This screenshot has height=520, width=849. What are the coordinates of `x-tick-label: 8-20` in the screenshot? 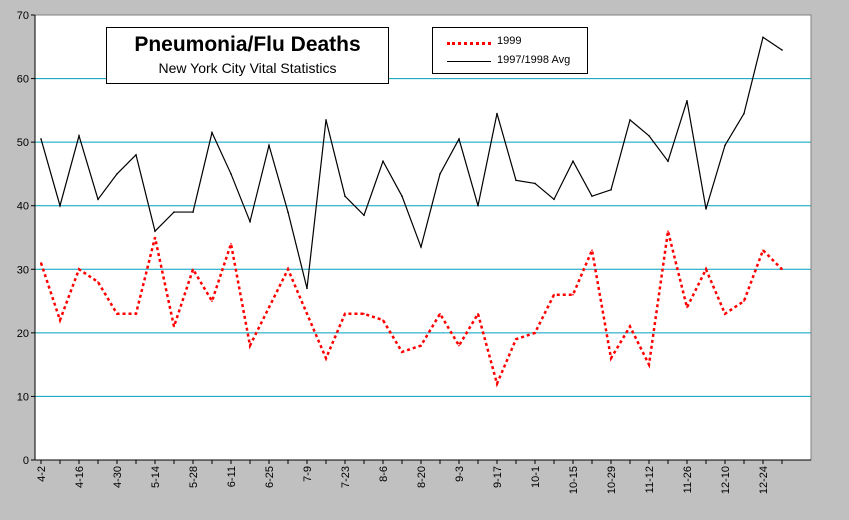 It's located at (422, 477).